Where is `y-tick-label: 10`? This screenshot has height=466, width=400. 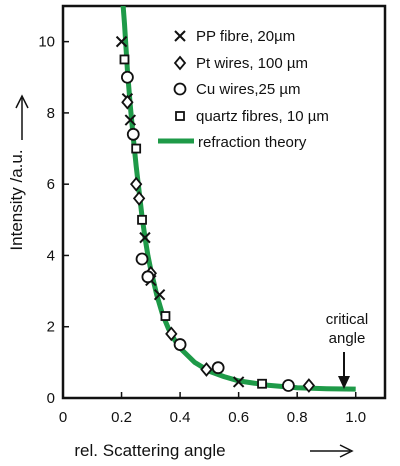 y-tick-label: 10 is located at coordinates (46, 42).